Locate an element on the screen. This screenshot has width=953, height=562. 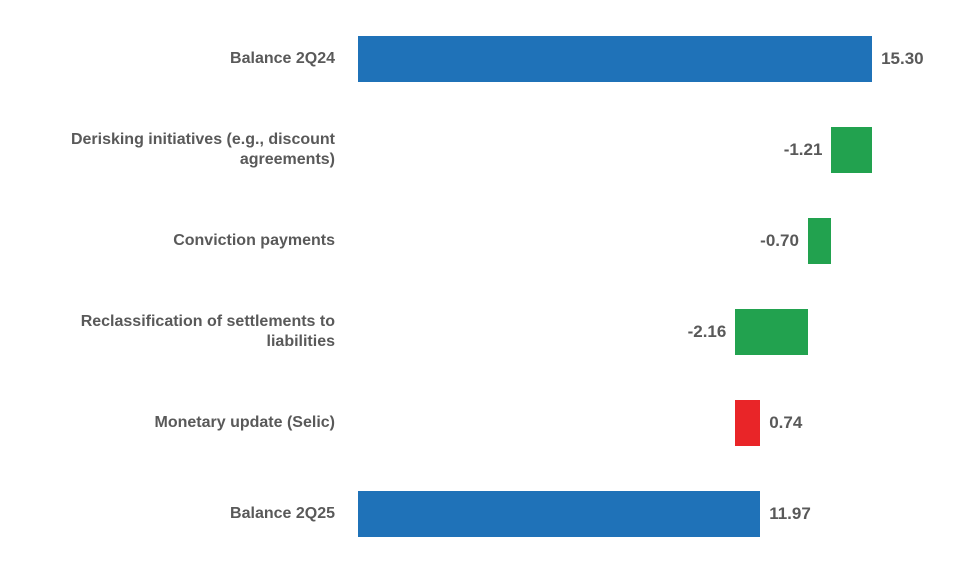
category-label: Conviction payments is located at coordinates (175, 241).